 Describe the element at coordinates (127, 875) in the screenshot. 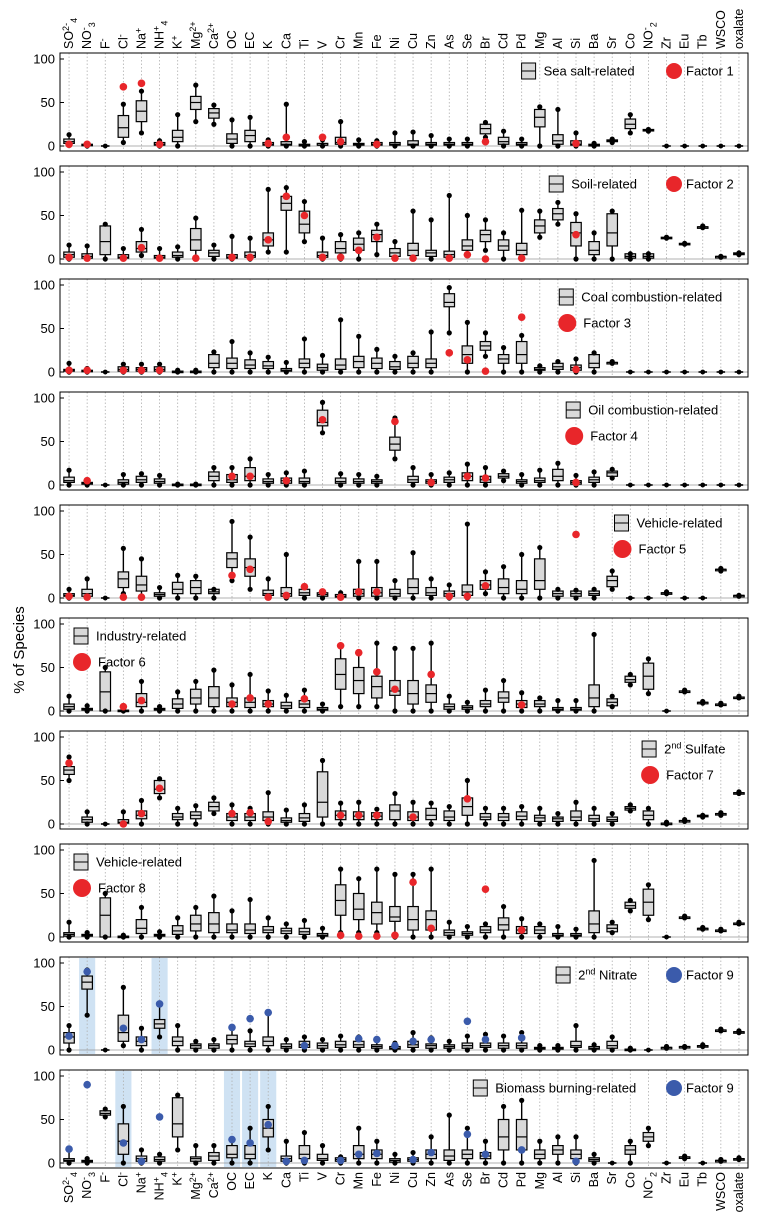

I see `legend: Vehicle-related Factor 8` at that location.